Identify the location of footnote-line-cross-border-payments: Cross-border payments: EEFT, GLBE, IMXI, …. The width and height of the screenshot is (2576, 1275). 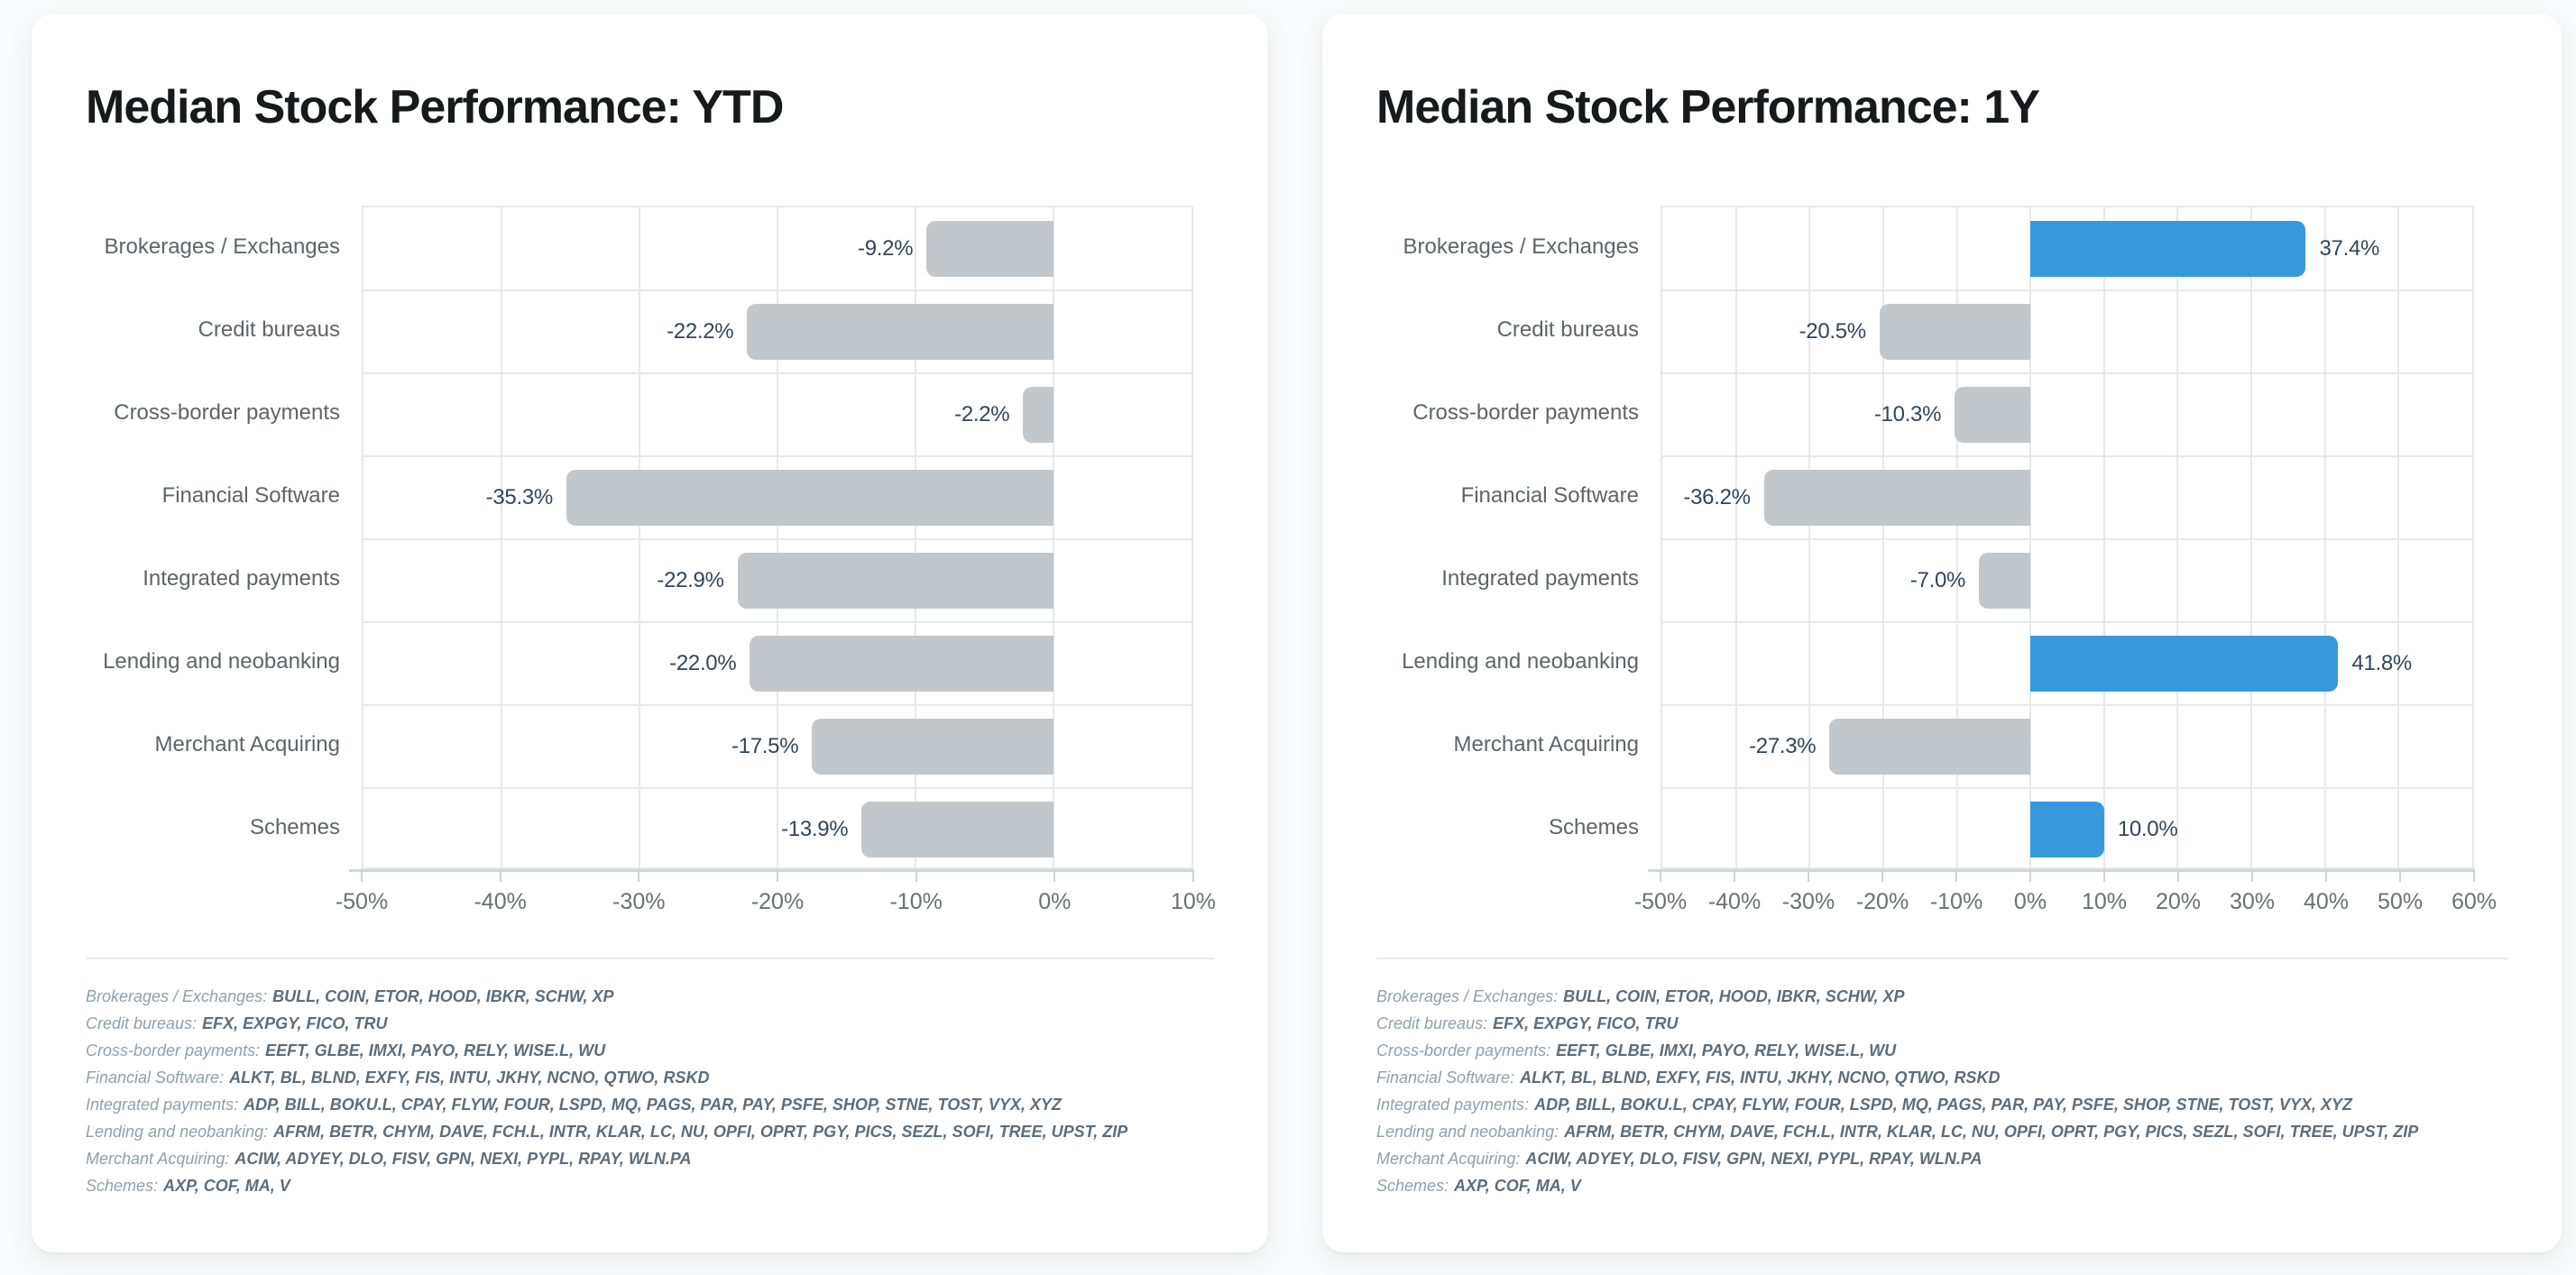
(1942, 1051).